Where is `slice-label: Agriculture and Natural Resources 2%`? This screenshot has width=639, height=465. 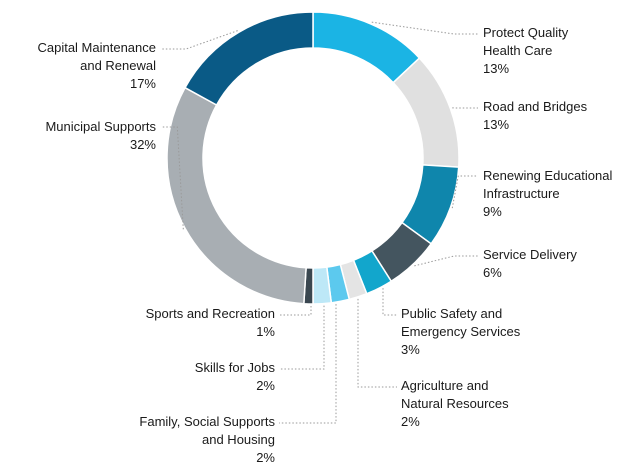
slice-label: Agriculture and Natural Resources 2% is located at coordinates (455, 403).